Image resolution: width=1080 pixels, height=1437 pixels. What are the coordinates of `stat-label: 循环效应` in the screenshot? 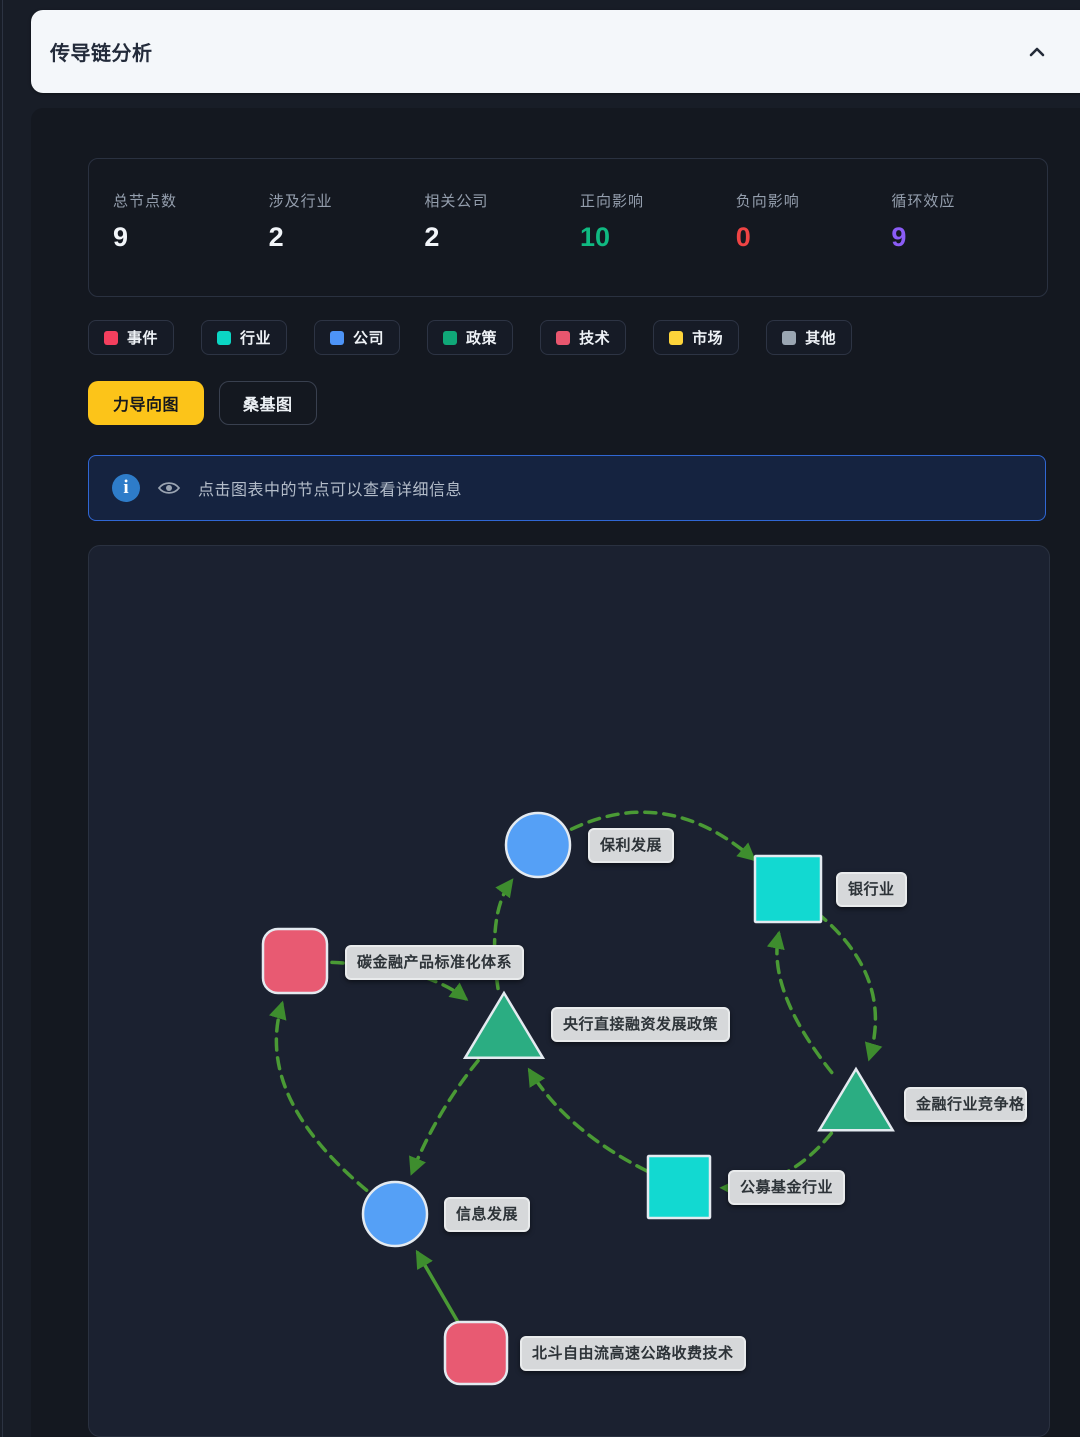 It's located at (923, 201).